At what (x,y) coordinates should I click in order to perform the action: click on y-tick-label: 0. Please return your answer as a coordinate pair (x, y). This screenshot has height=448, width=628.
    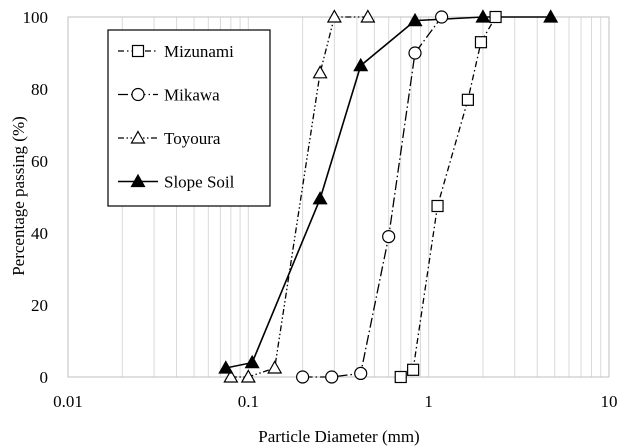
    Looking at the image, I should click on (44, 377).